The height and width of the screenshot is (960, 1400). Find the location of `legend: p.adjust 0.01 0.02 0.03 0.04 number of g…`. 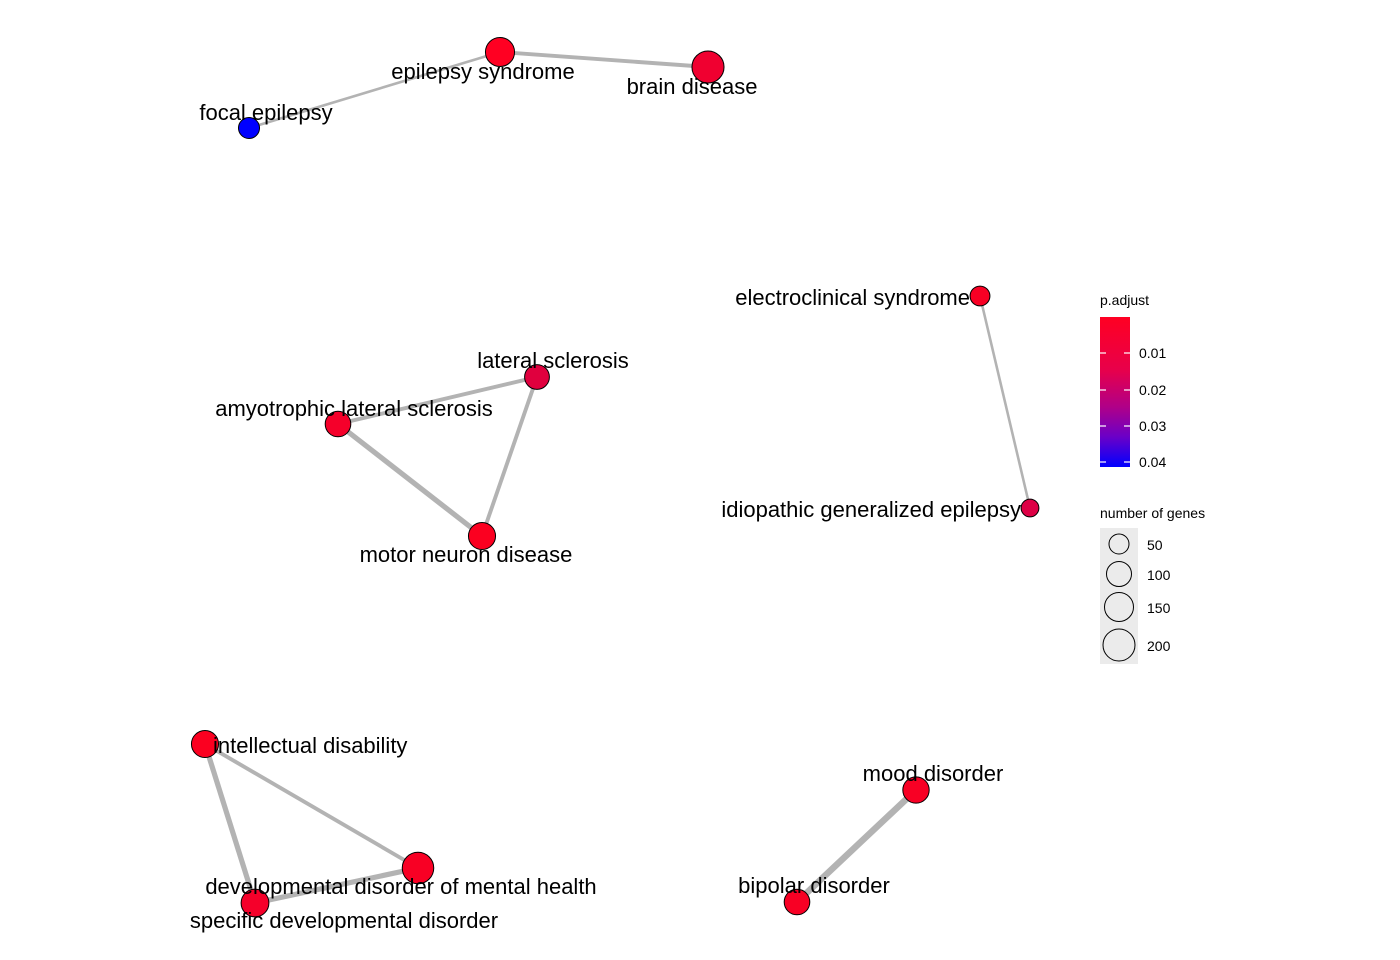

legend: p.adjust 0.01 0.02 0.03 0.04 number of g… is located at coordinates (1152, 478).